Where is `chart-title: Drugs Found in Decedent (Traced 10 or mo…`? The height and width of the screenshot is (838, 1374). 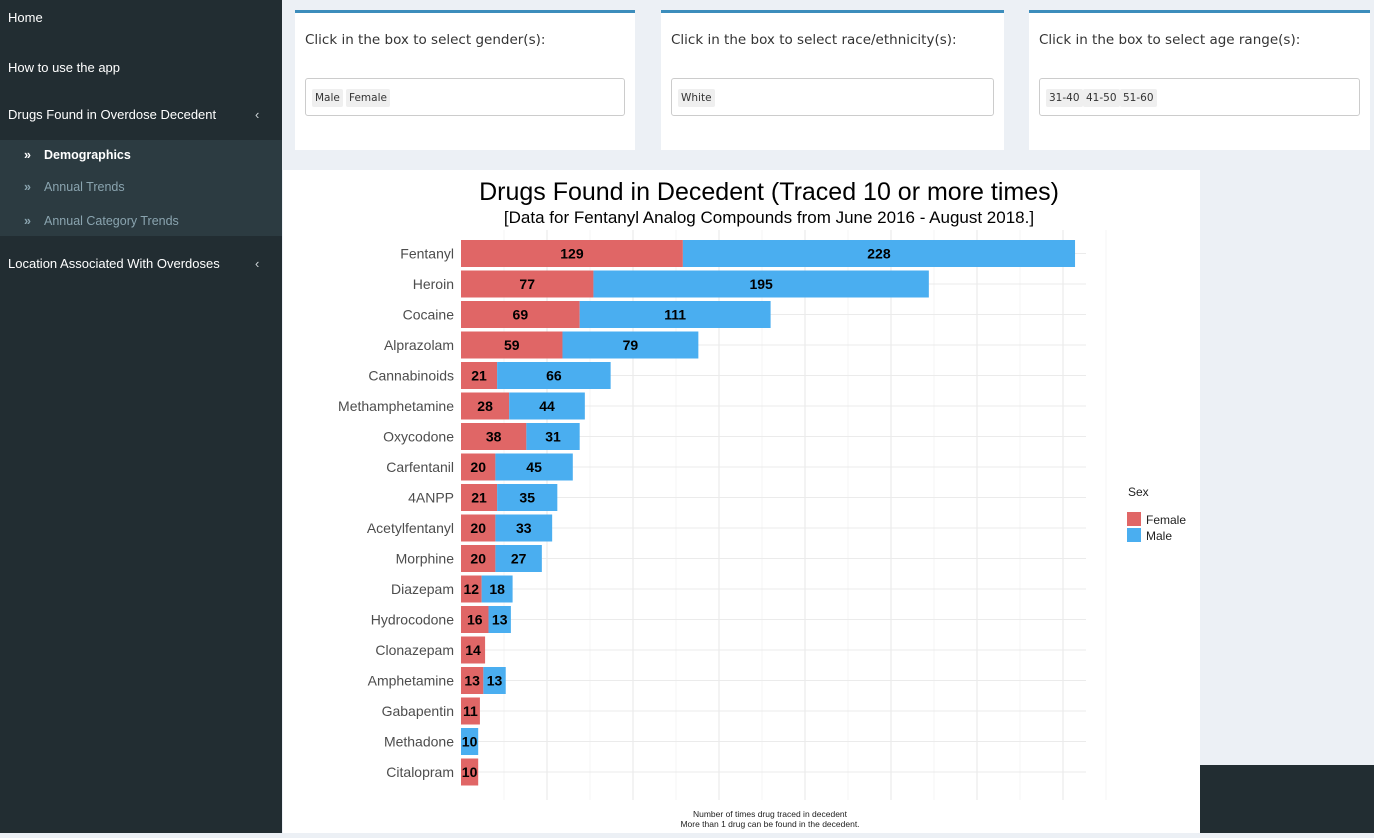 chart-title: Drugs Found in Decedent (Traced 10 or mo… is located at coordinates (769, 192).